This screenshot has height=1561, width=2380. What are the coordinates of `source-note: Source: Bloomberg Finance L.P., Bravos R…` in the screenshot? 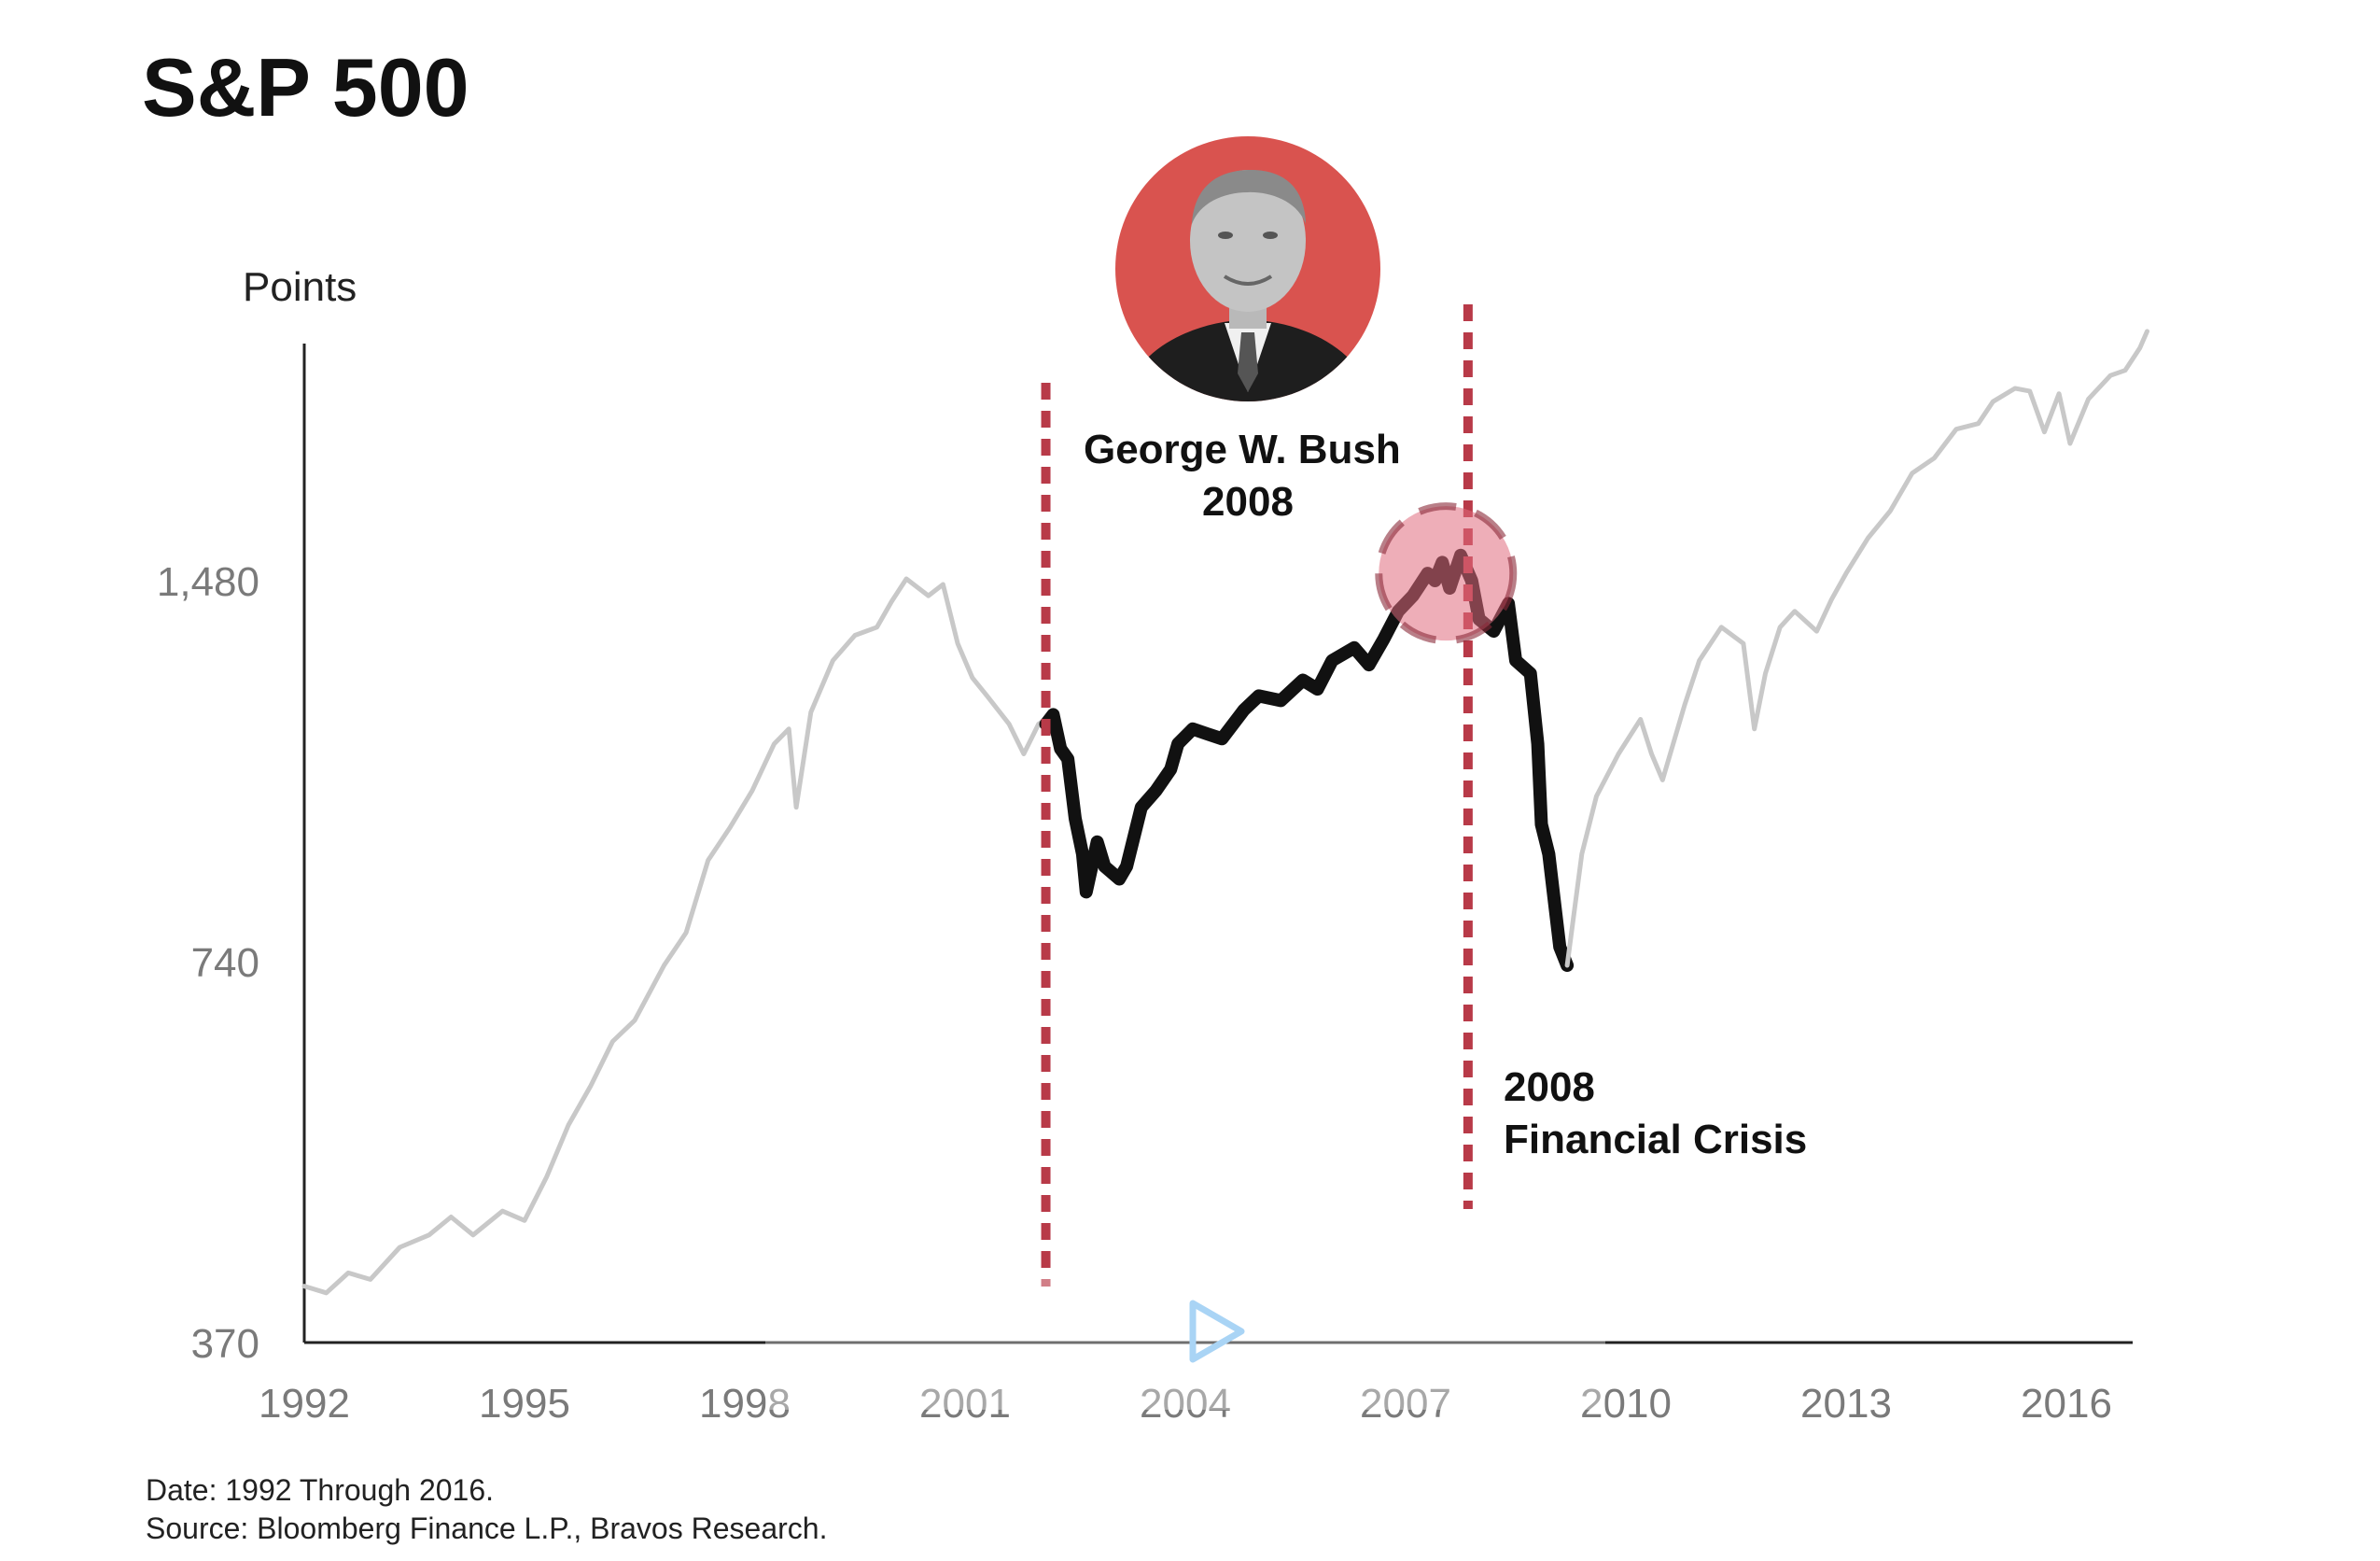 It's located at (486, 1528).